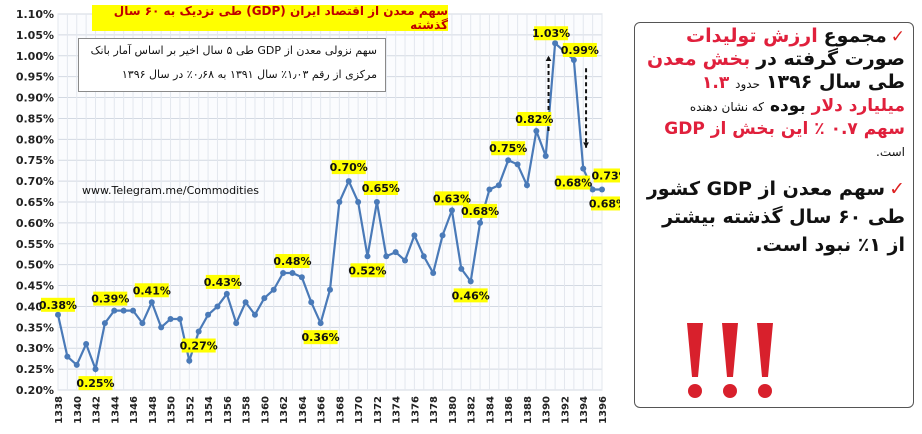  What do you see at coordinates (152, 290) in the screenshot?
I see `data-label: 0.41%` at bounding box center [152, 290].